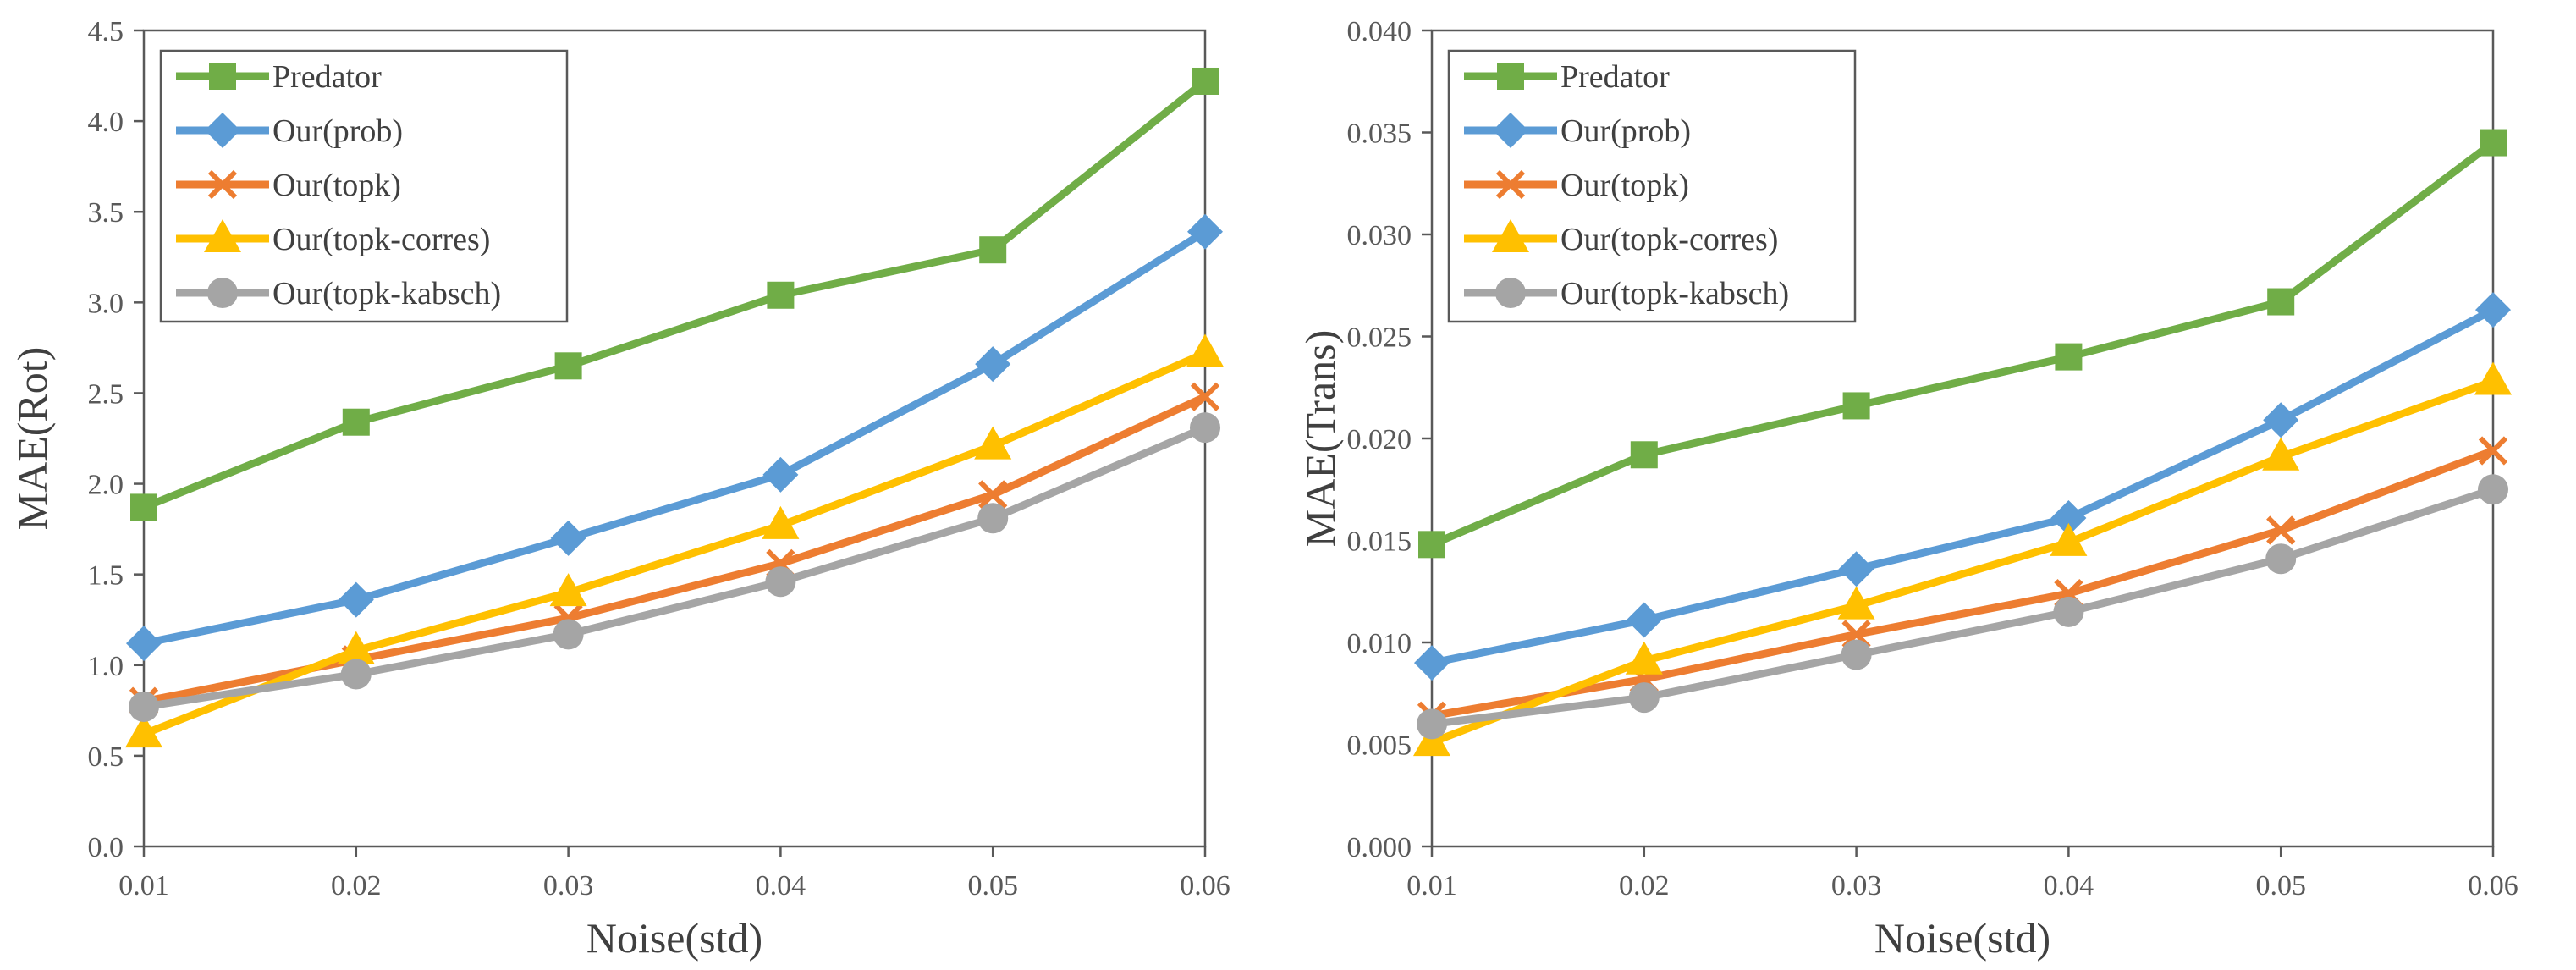  Describe the element at coordinates (1379, 236) in the screenshot. I see `y-tick-label: 0.030` at that location.